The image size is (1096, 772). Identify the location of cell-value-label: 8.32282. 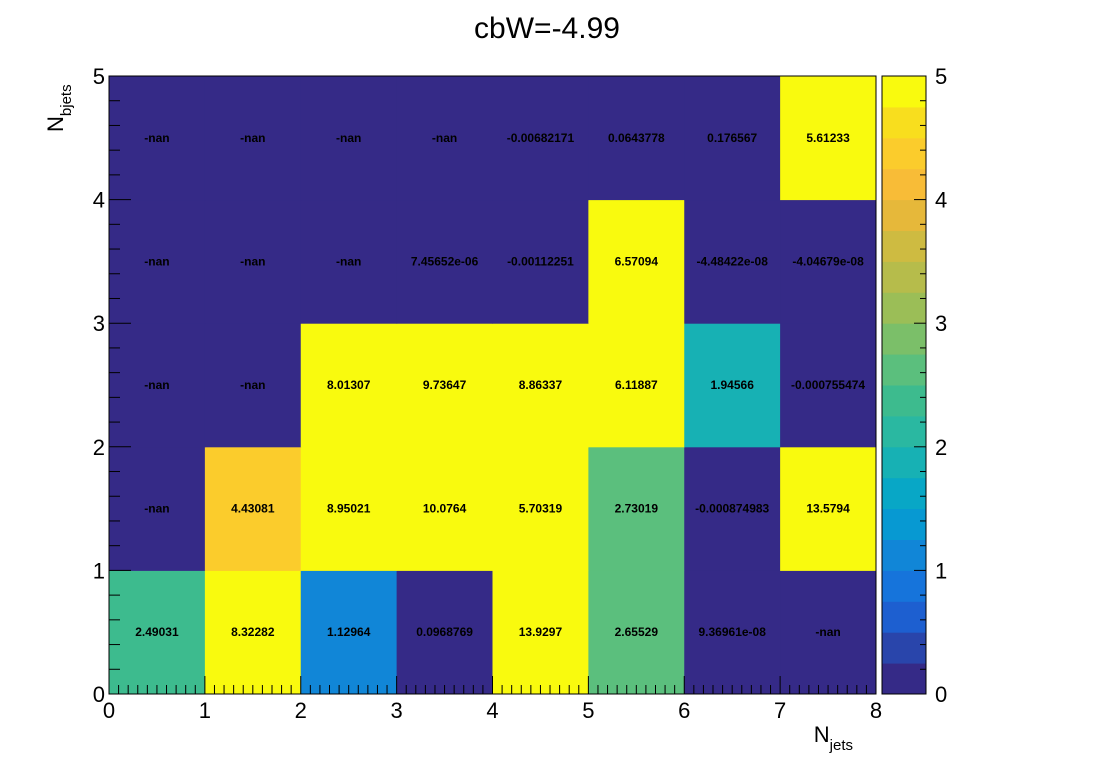
(253, 632).